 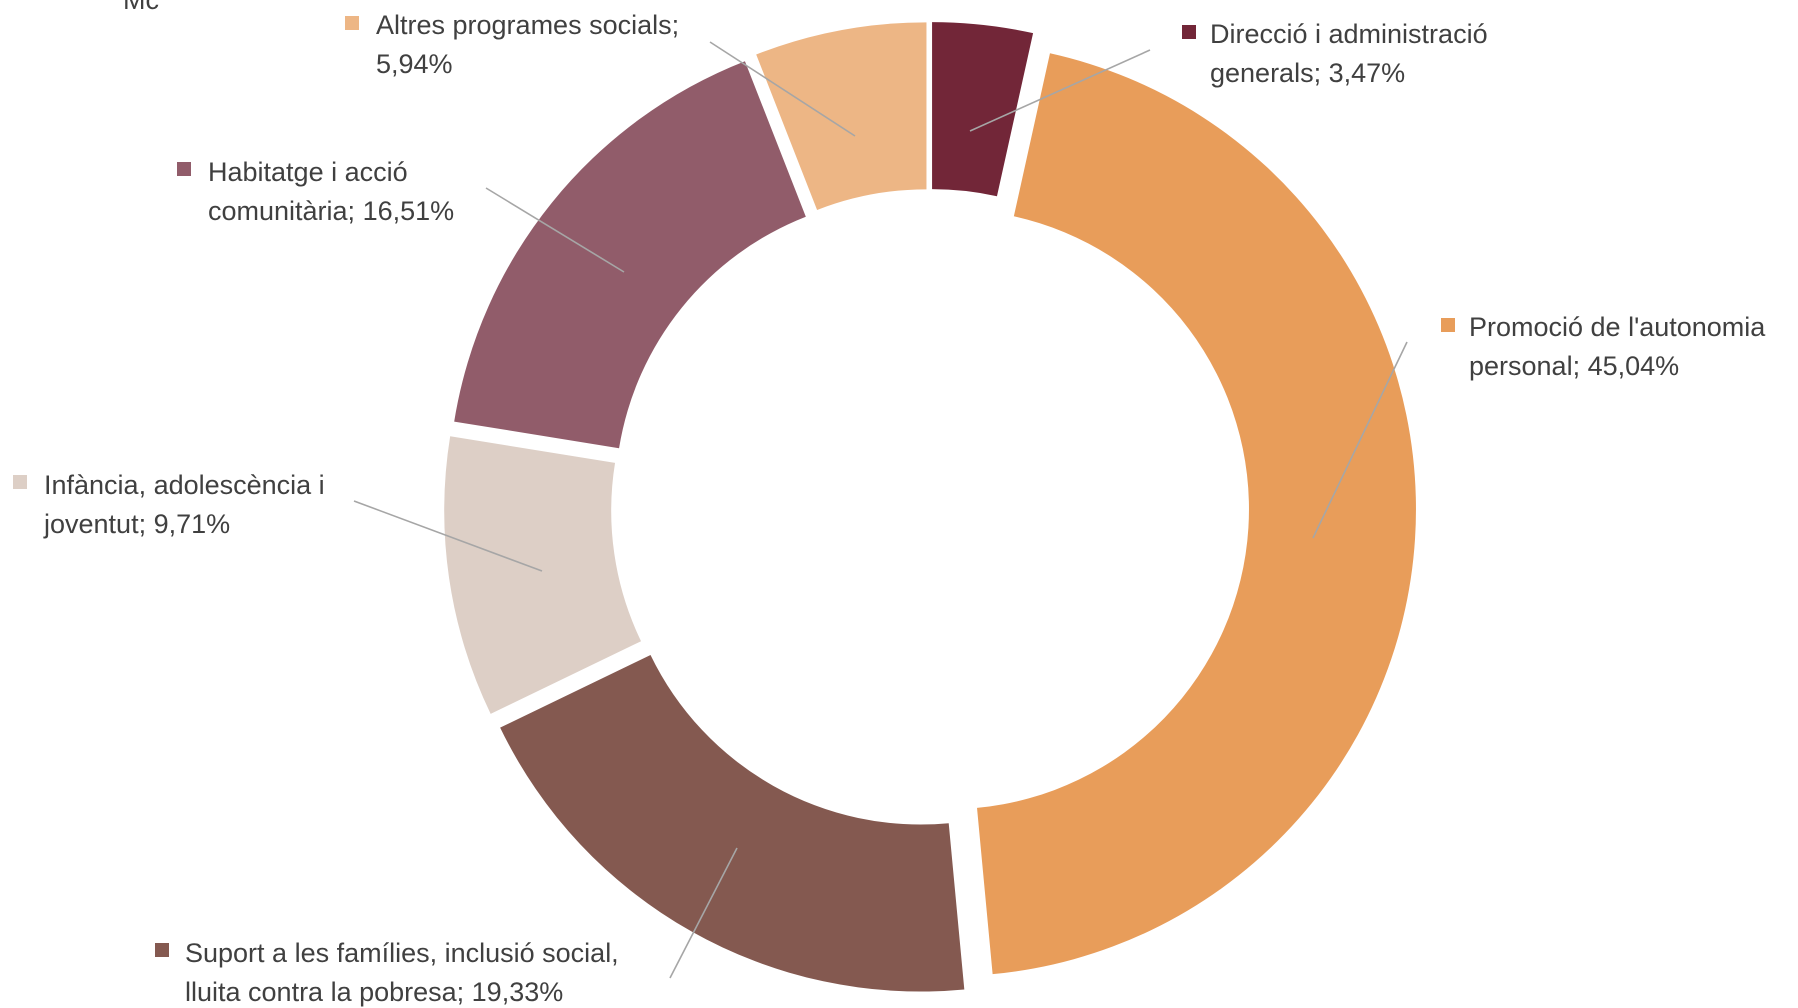 What do you see at coordinates (141, 7) in the screenshot?
I see `clipped-title-fragment: Mc` at bounding box center [141, 7].